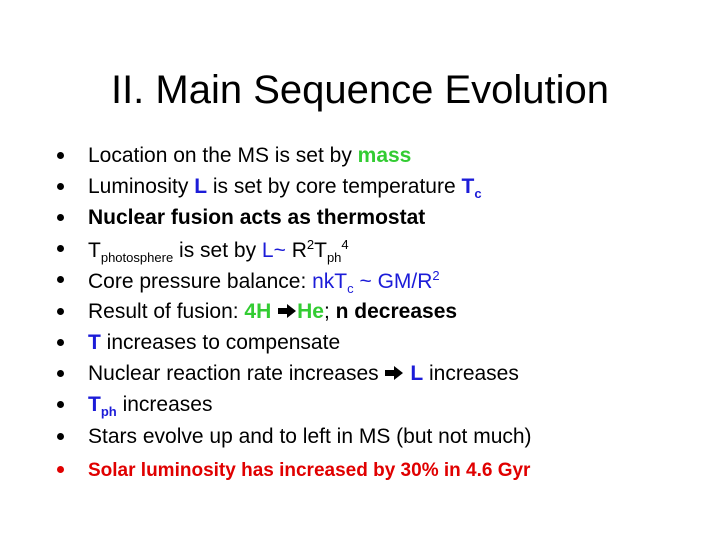 This screenshot has height=540, width=720. What do you see at coordinates (330, 281) in the screenshot?
I see `text: nkT` at bounding box center [330, 281].